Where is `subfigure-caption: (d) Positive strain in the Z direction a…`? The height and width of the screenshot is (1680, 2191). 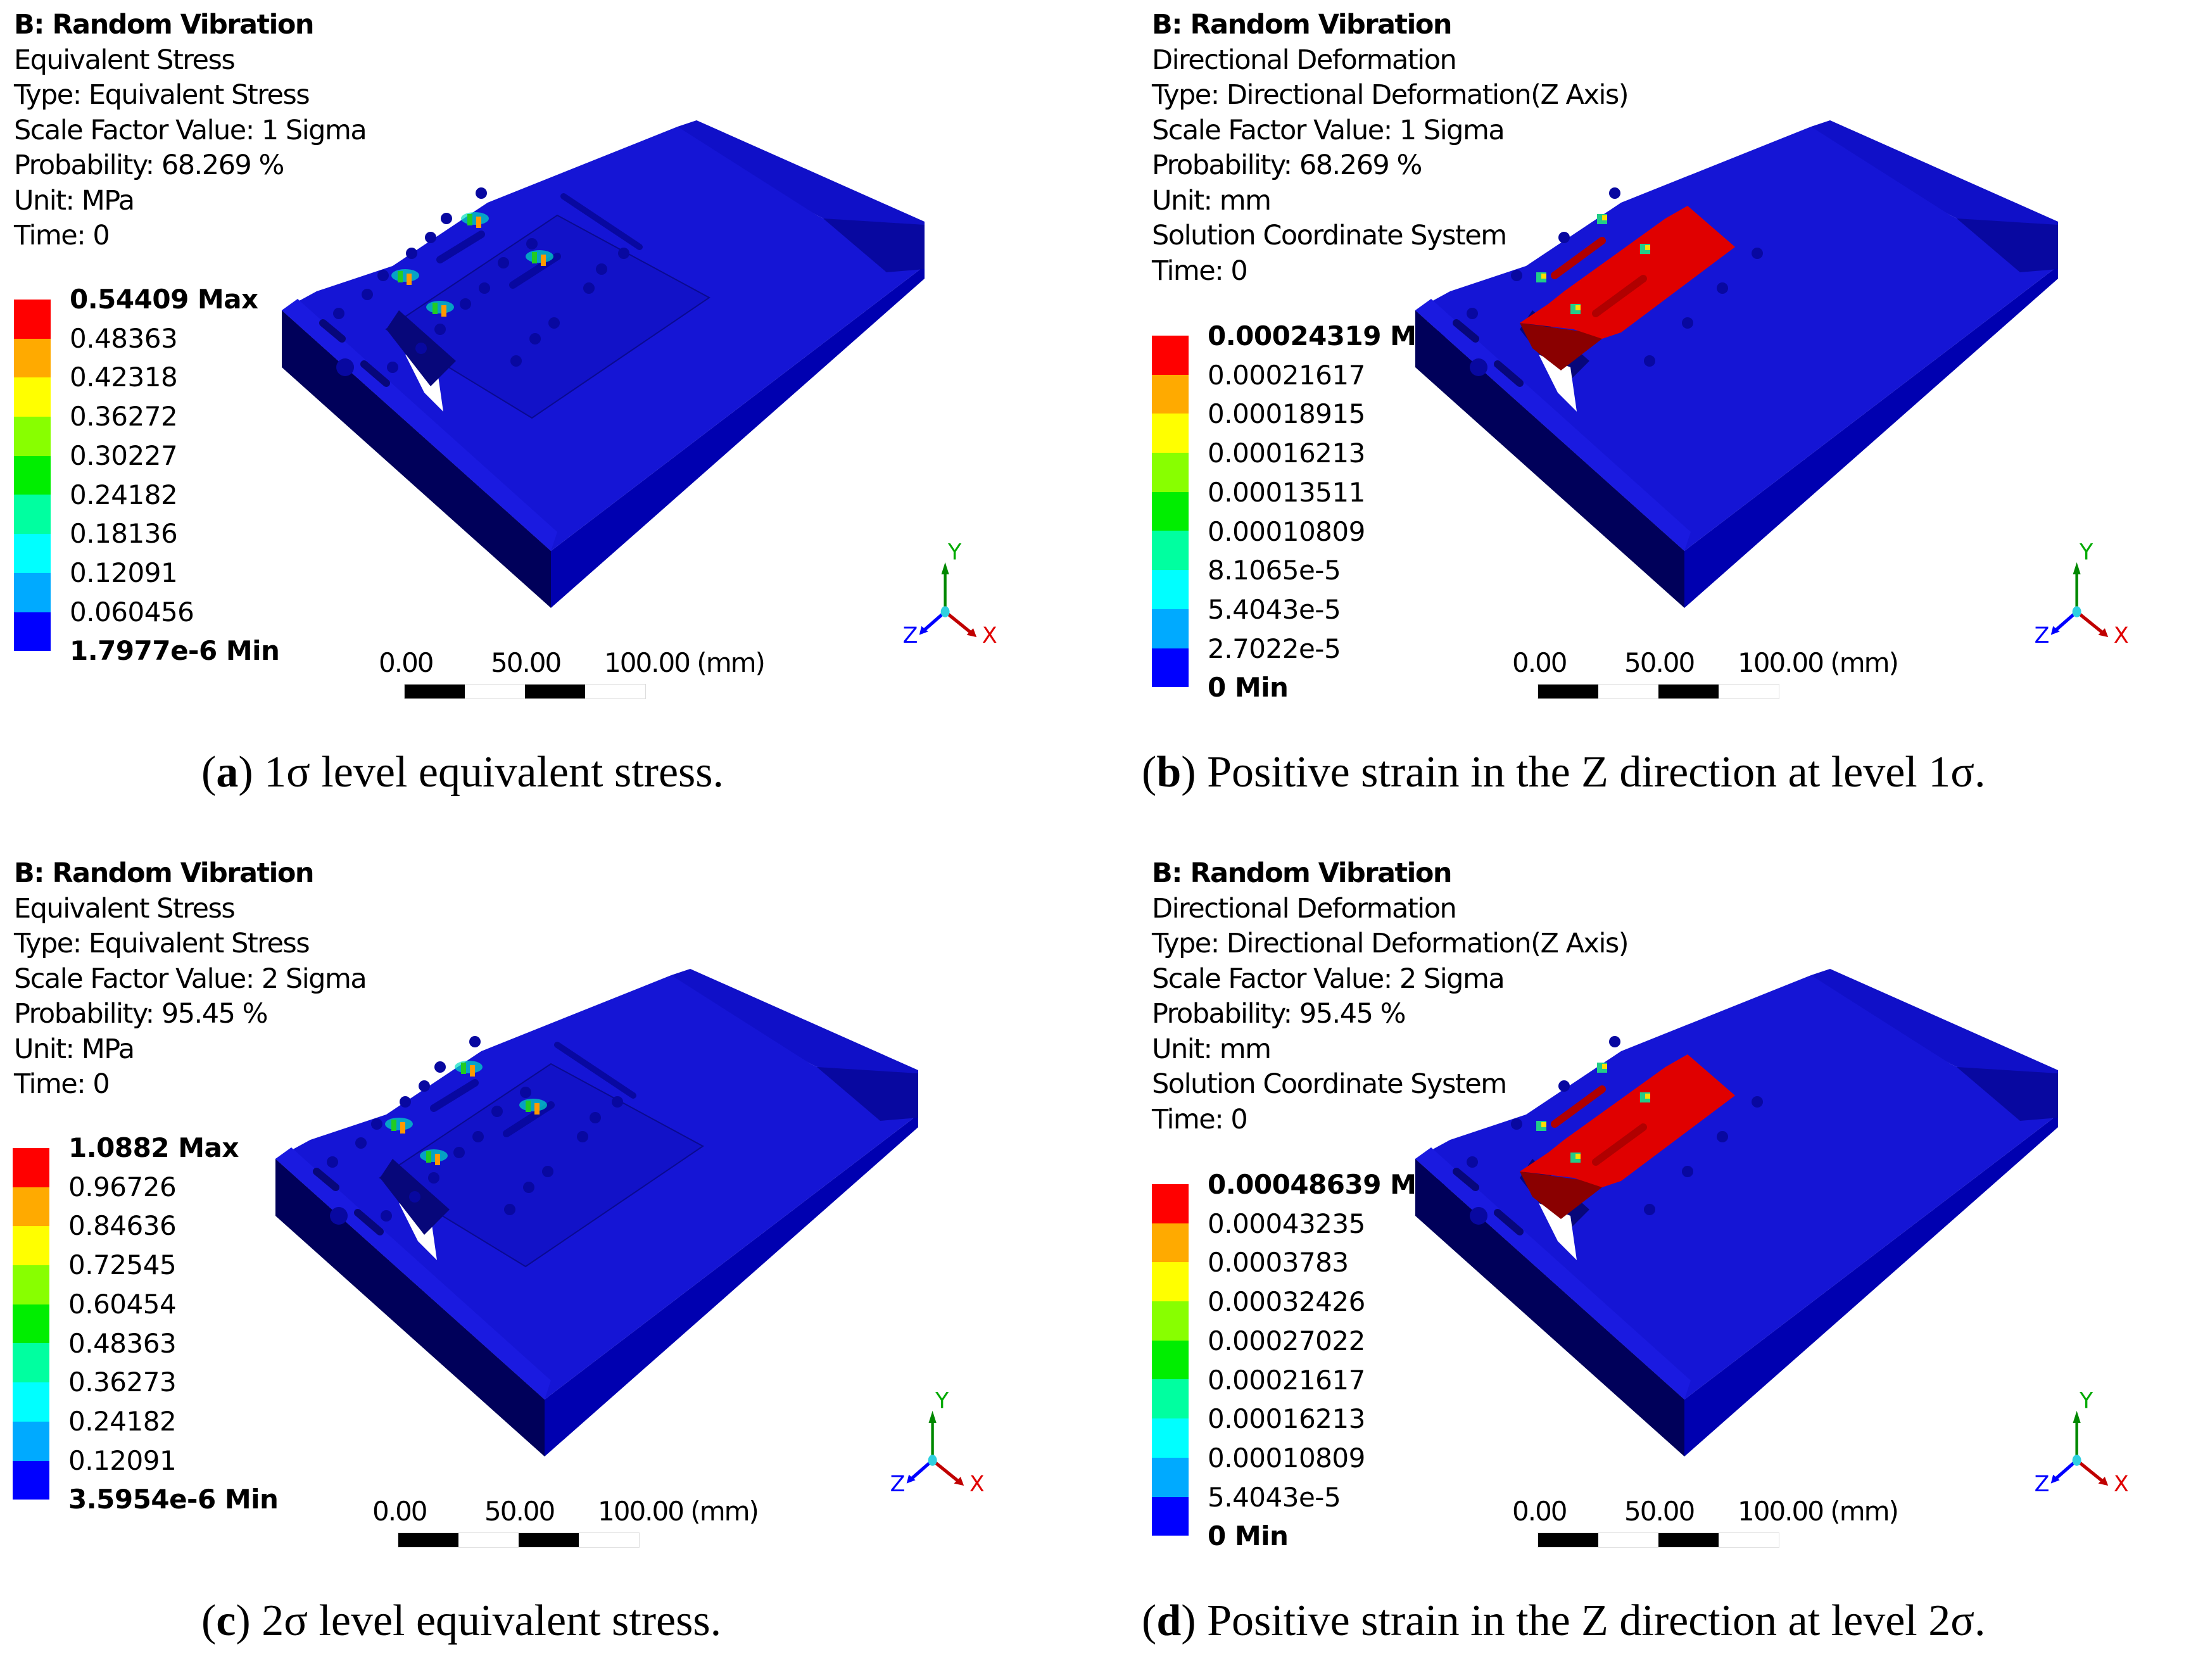
subfigure-caption: (d) Positive strain in the Z direction a… is located at coordinates (1564, 1620).